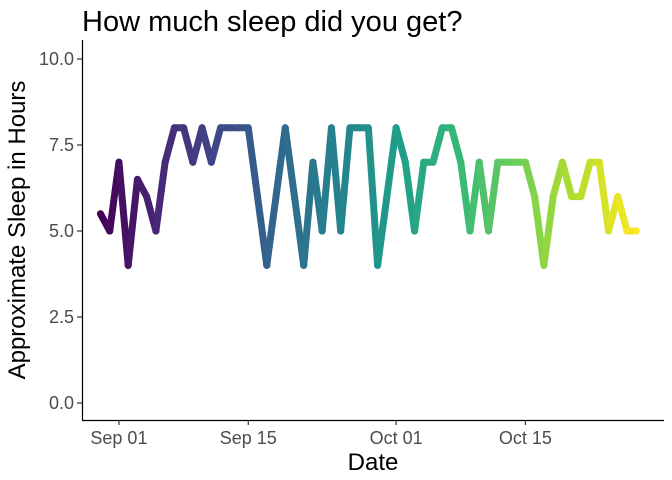 This screenshot has width=672, height=480. Describe the element at coordinates (396, 438) in the screenshot. I see `x-tick-label: Oct 01` at that location.